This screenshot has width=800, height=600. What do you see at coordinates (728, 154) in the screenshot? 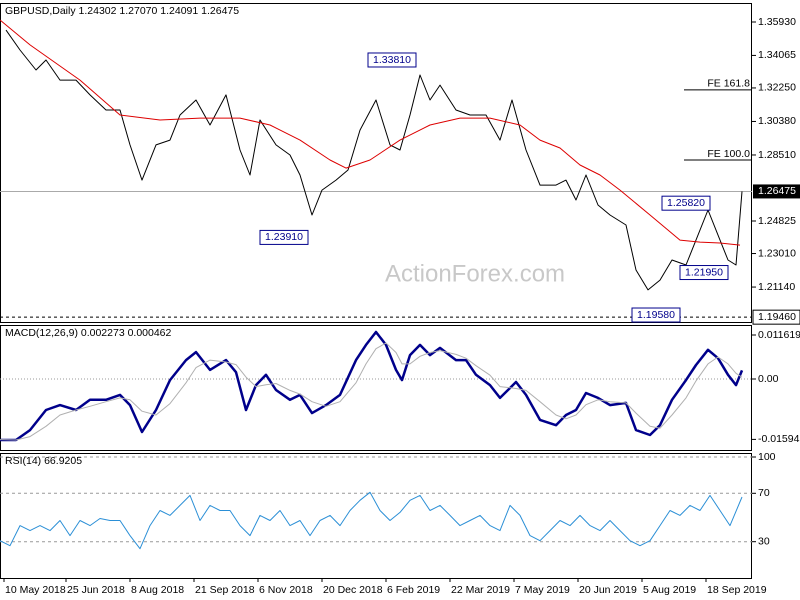
I see `fib-label: FE 100.0` at bounding box center [728, 154].